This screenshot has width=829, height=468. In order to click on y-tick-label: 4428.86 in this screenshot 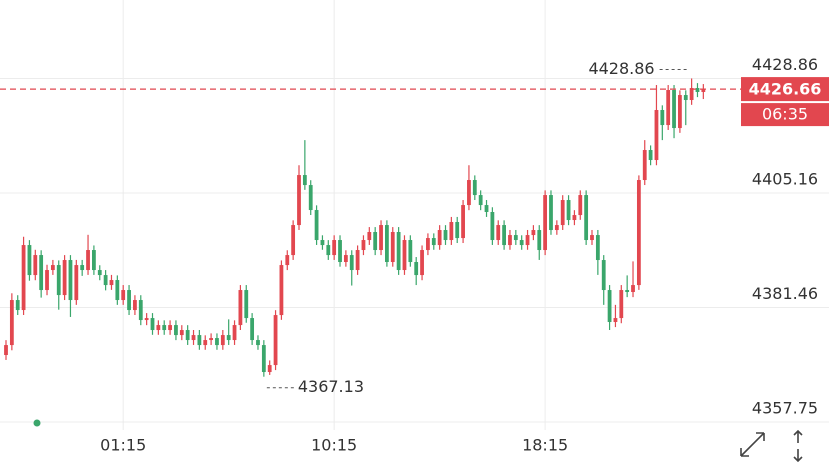, I will do `click(785, 64)`.